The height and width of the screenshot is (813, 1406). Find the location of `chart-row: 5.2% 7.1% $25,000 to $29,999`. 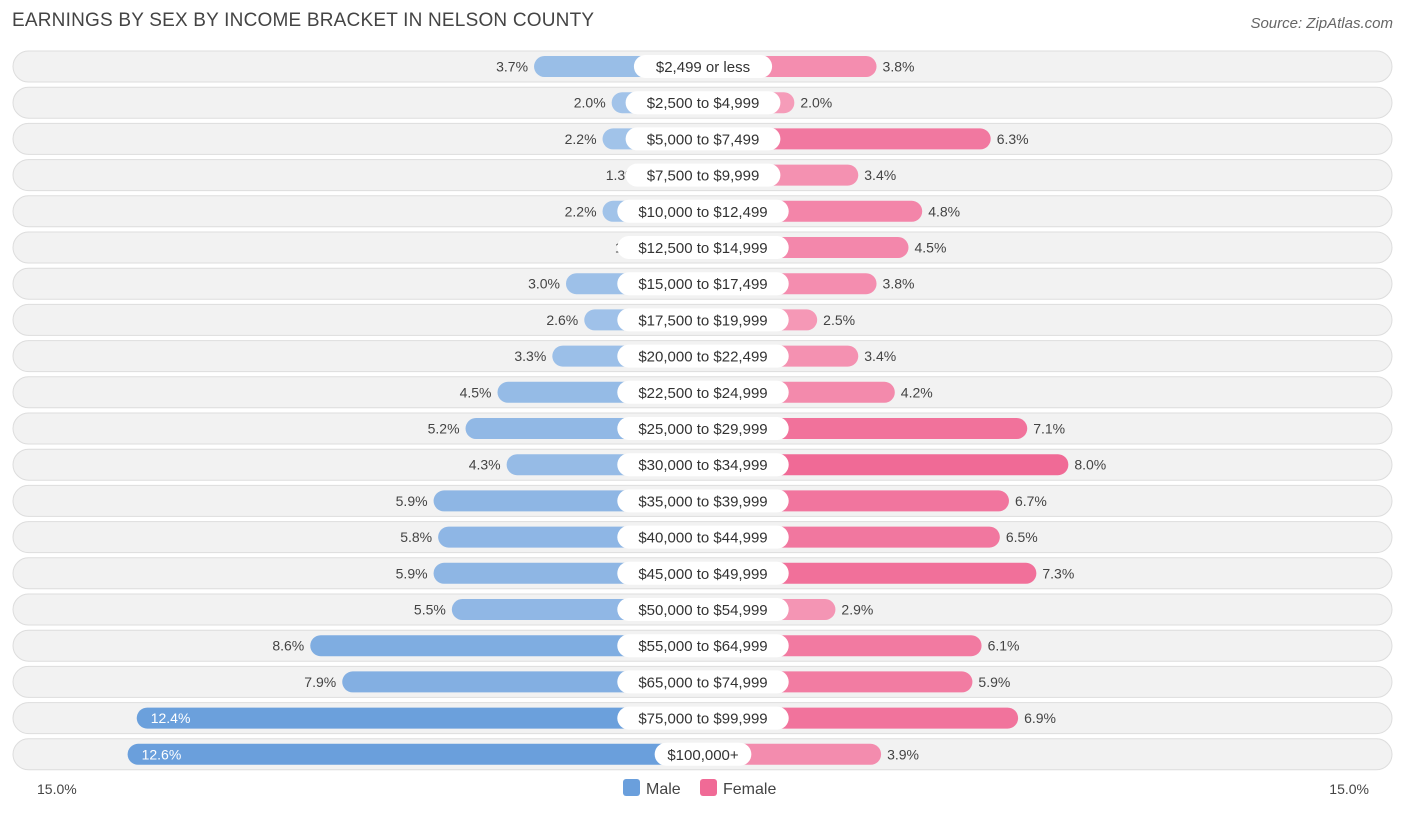

chart-row: 5.2% 7.1% $25,000 to $29,999 is located at coordinates (702, 428).